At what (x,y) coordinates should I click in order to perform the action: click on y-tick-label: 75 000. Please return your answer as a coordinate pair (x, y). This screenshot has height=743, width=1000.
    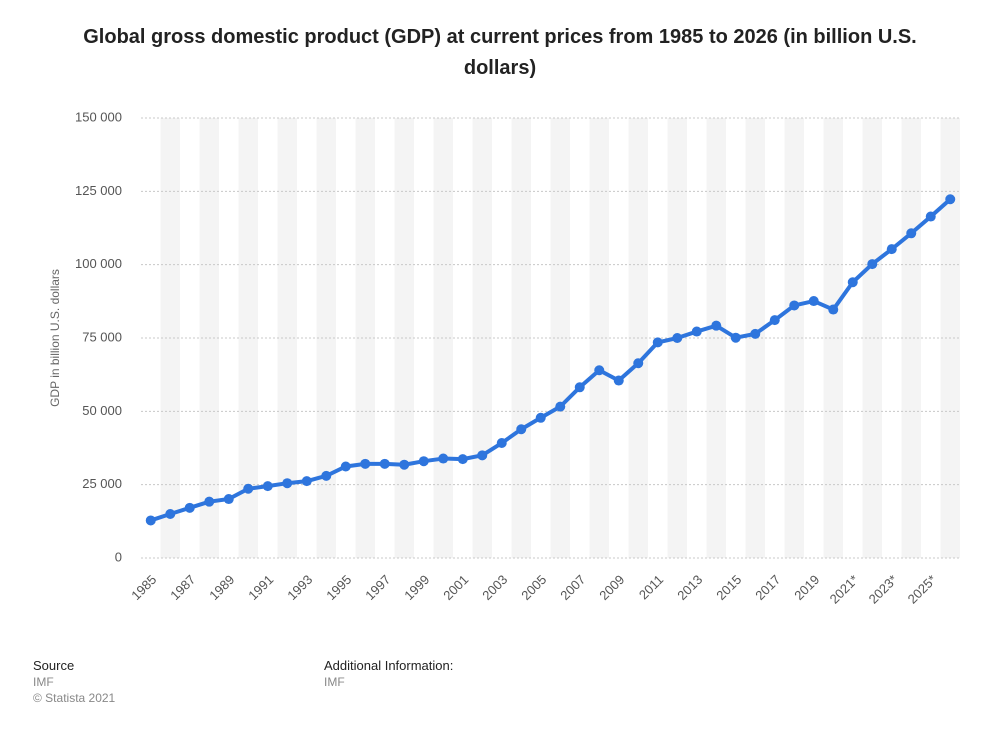
    Looking at the image, I should click on (102, 336).